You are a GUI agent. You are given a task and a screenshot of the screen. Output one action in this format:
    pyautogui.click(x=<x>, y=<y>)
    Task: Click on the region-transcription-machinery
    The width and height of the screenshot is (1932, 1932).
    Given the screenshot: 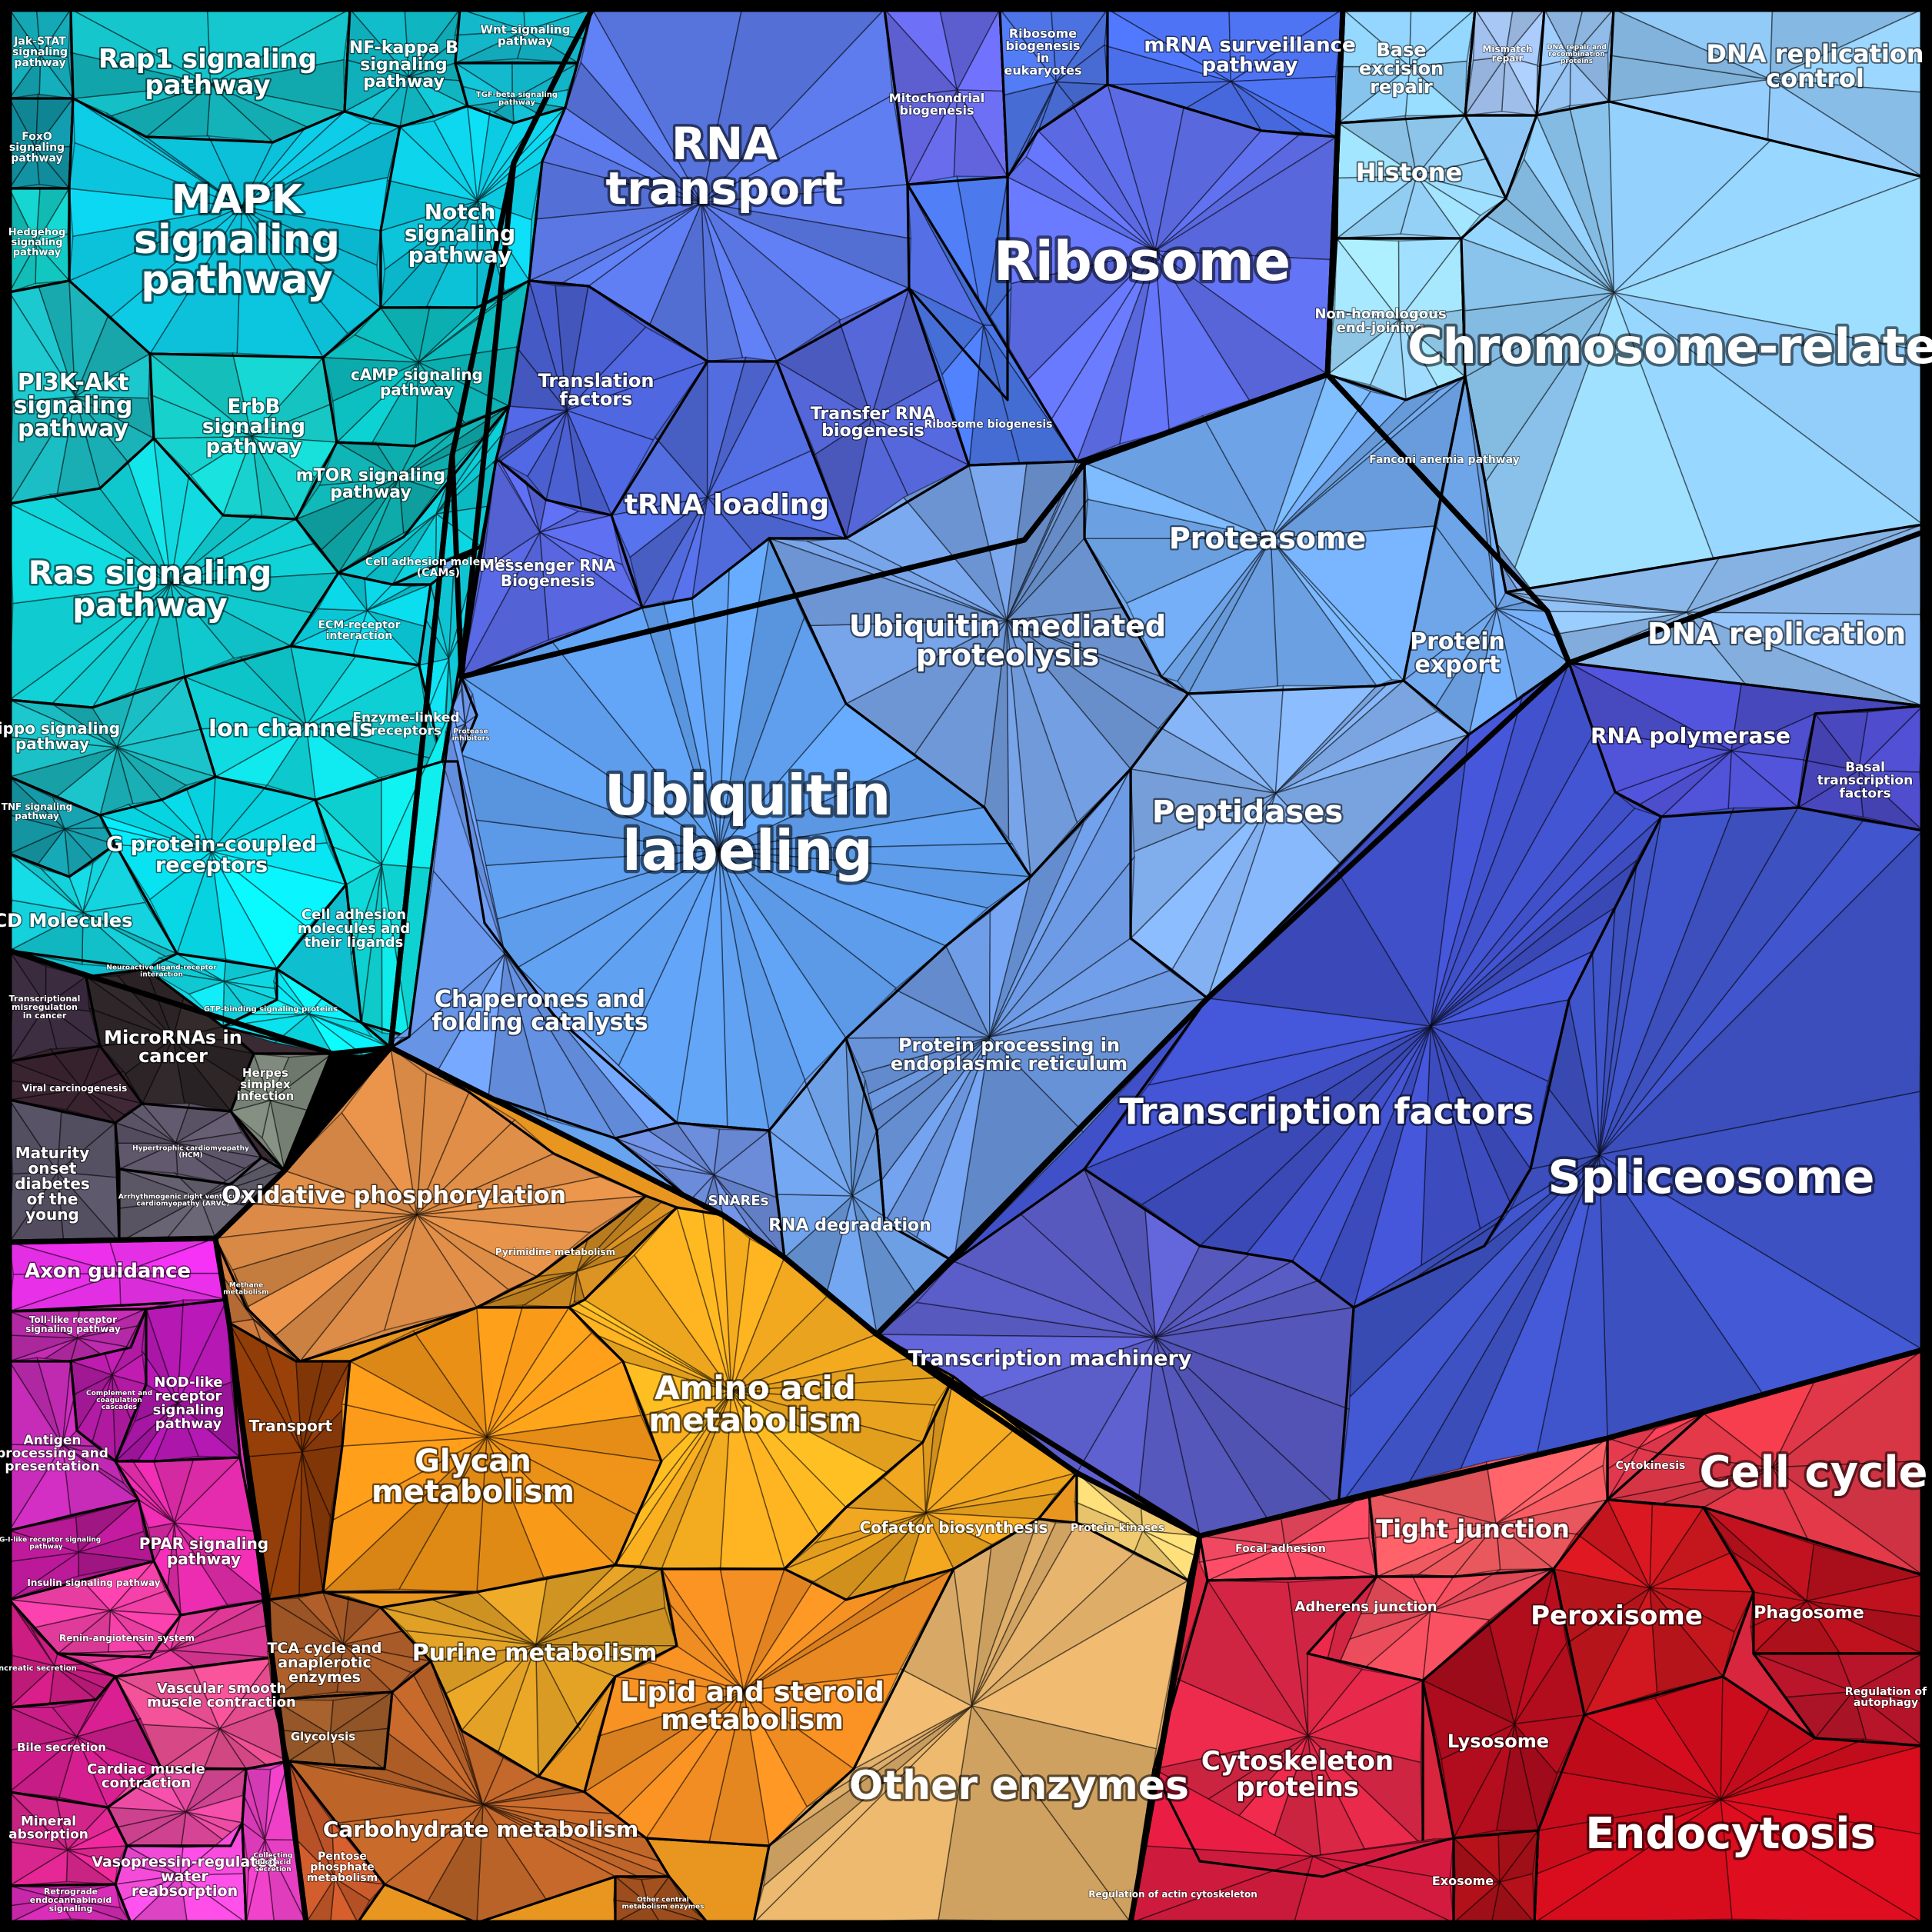 What is the action you would take?
    pyautogui.click(x=1114, y=1352)
    